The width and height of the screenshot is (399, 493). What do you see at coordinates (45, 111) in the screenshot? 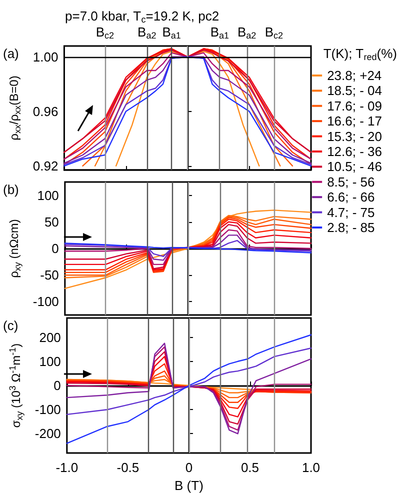
I see `y-tick-label: 0.96` at bounding box center [45, 111].